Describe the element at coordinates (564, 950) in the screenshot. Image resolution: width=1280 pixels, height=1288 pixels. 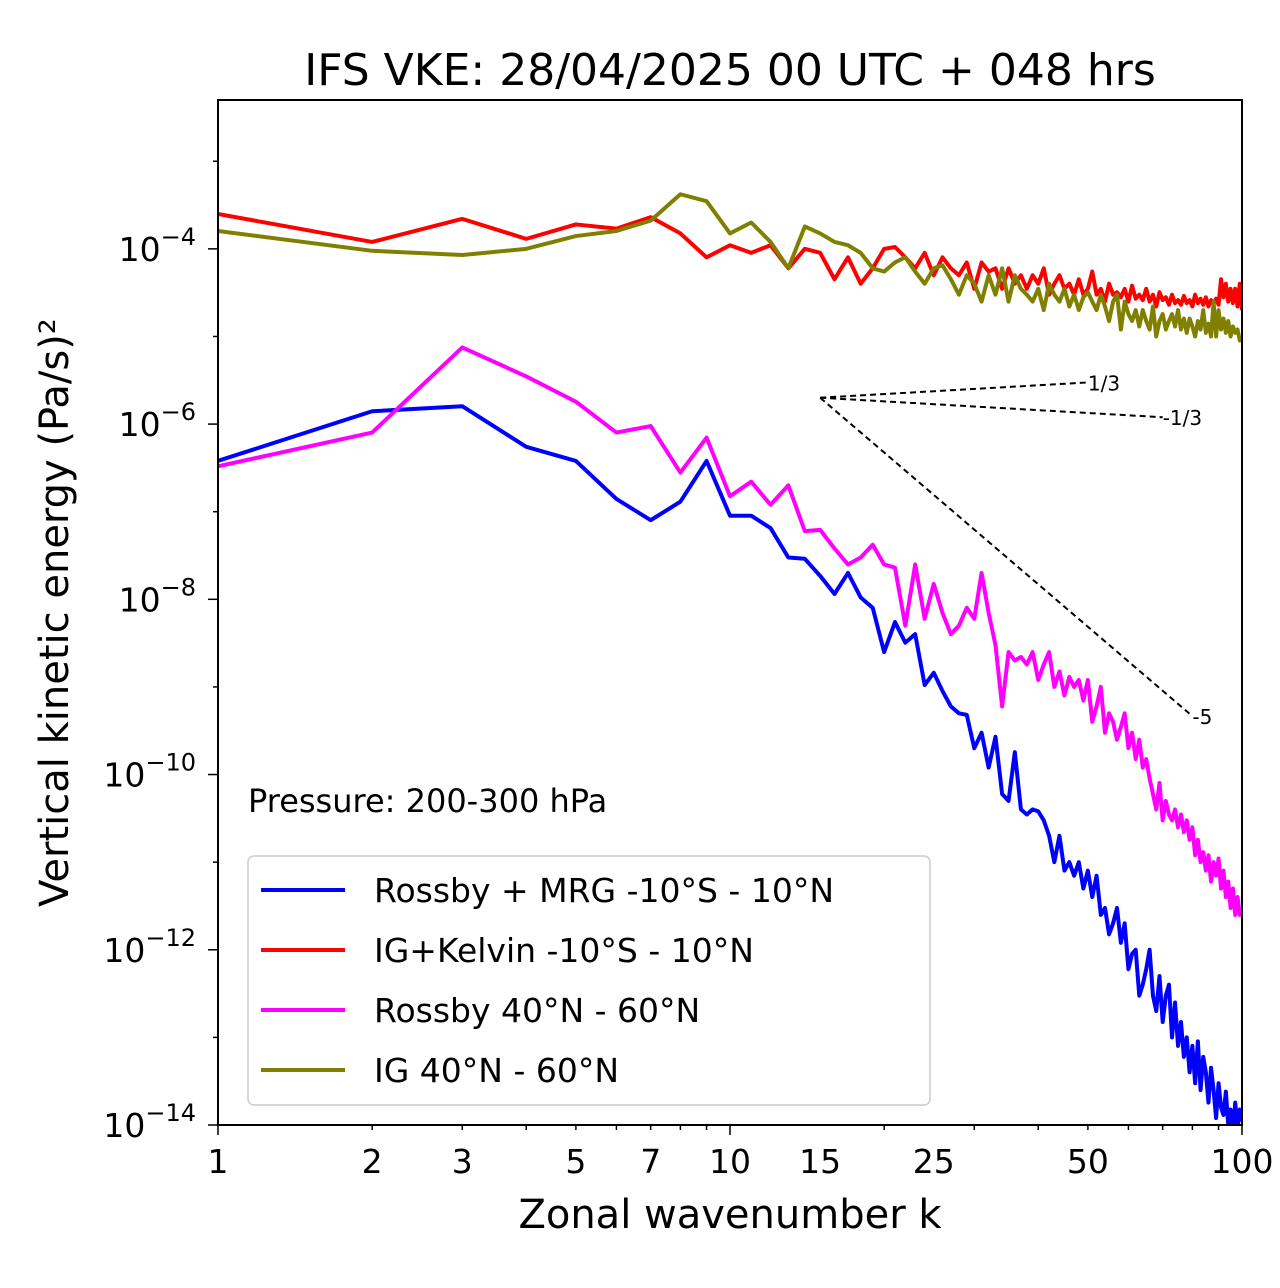
I see `legend-label-ig-kelvin: IG+Kelvin -10°S - 10°N` at that location.